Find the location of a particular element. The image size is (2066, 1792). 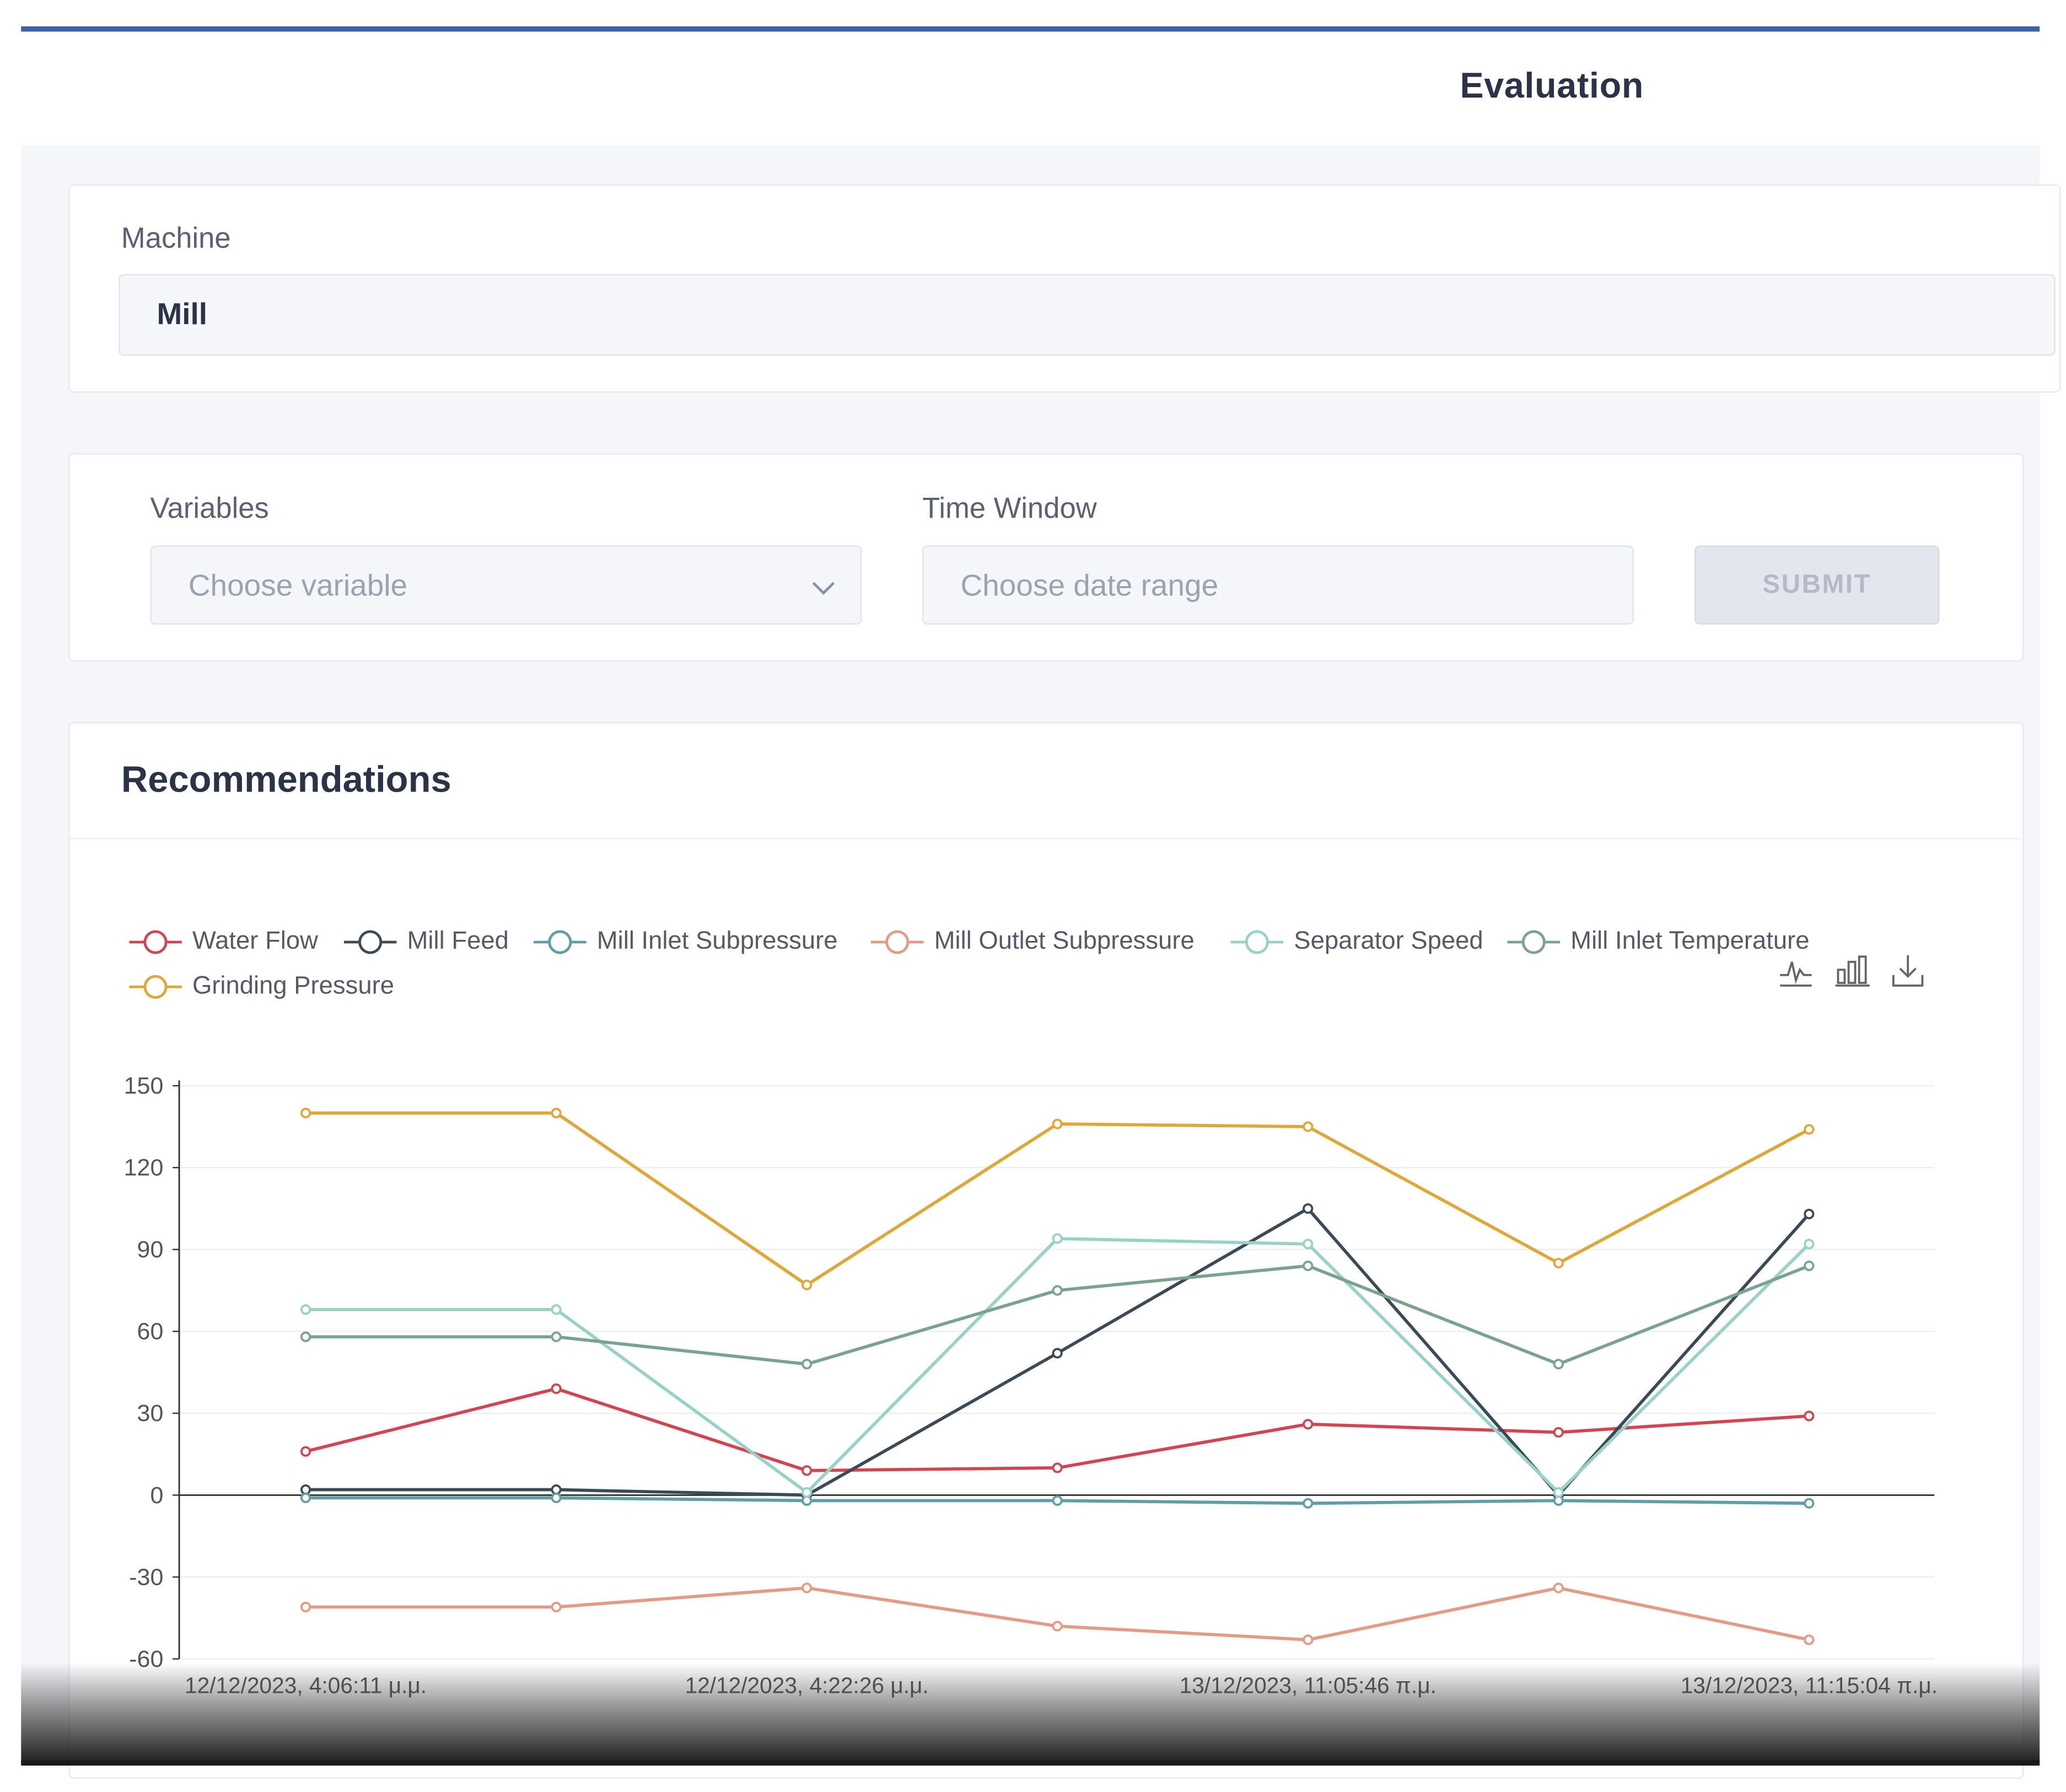

date-range-input: Choose date range is located at coordinates (1278, 585).